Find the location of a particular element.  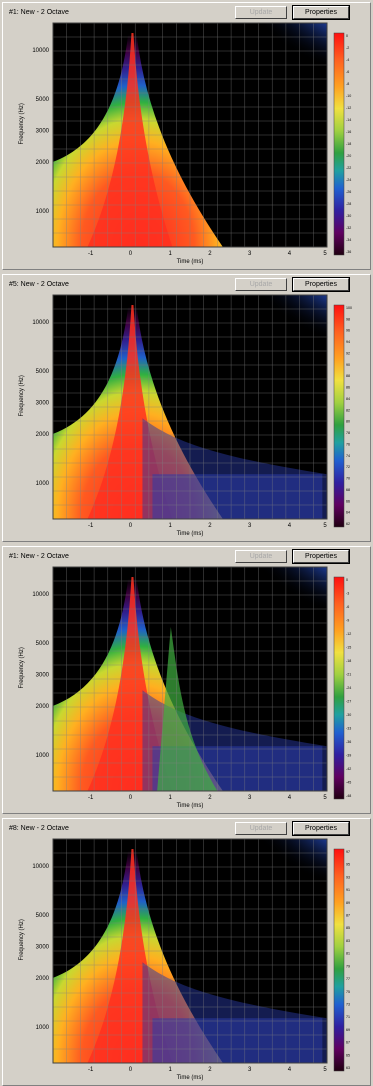

colorbar-tick-label: 96 is located at coordinates (348, 331).